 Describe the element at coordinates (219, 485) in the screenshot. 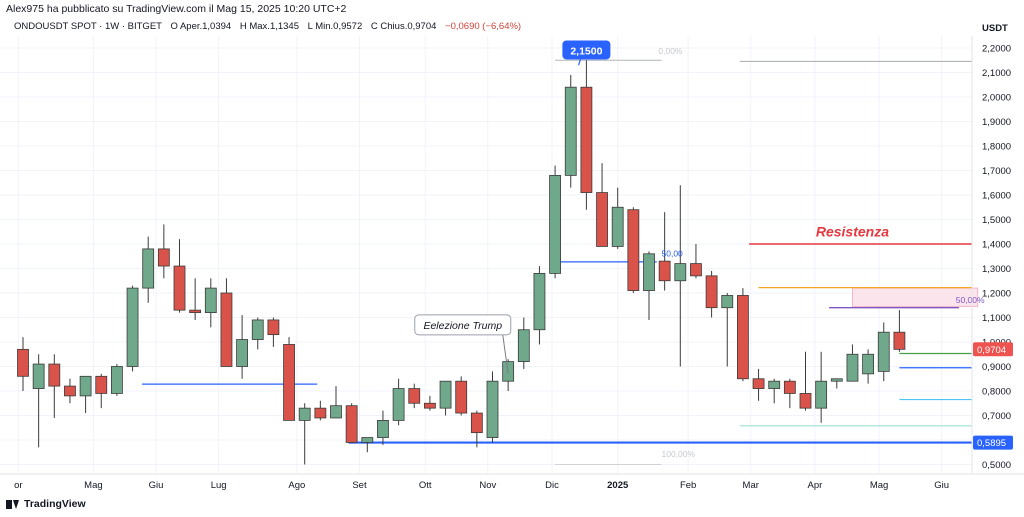

I see `time-tick-label: Lug` at that location.